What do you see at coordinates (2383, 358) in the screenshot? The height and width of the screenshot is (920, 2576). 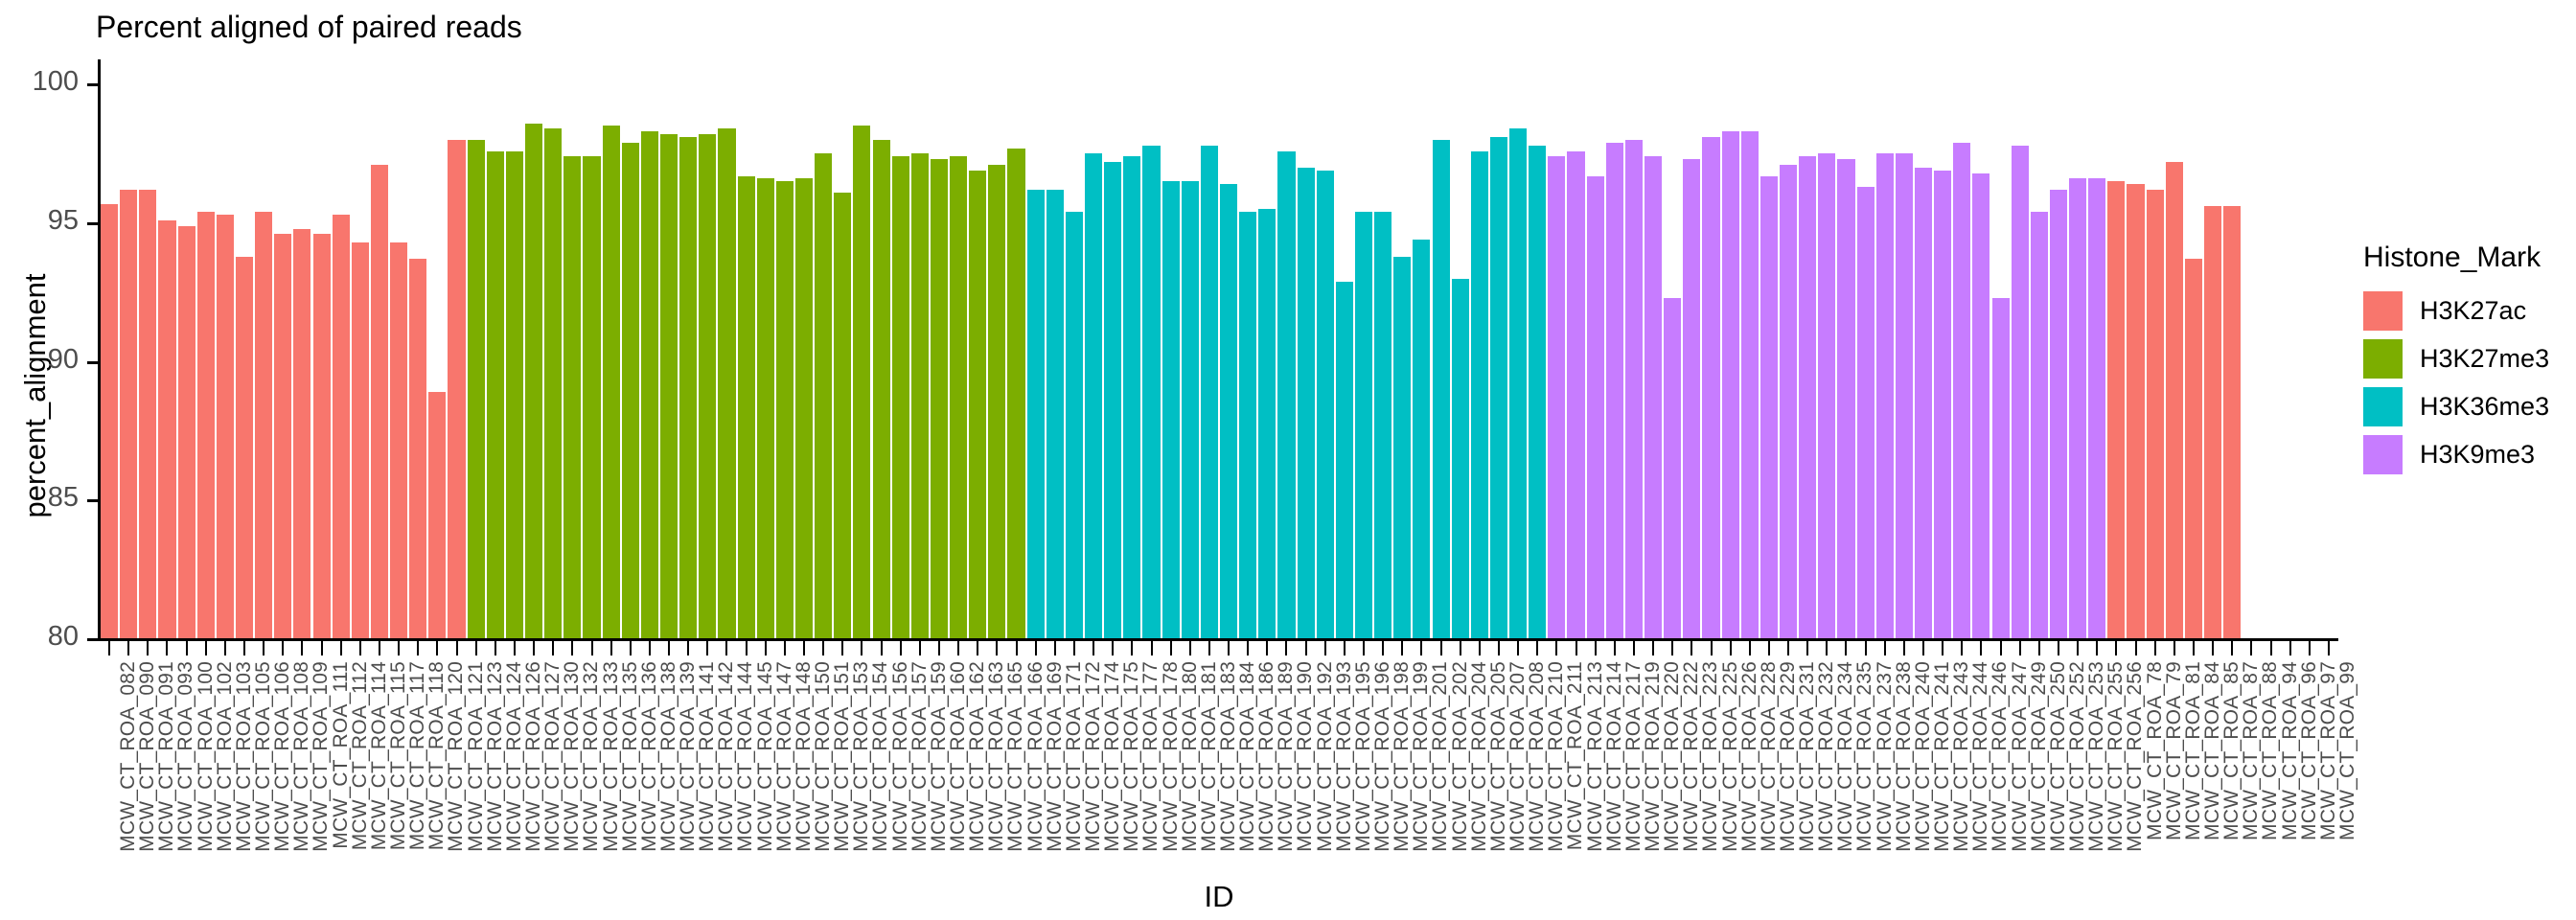 I see `legend-swatch-icon` at bounding box center [2383, 358].